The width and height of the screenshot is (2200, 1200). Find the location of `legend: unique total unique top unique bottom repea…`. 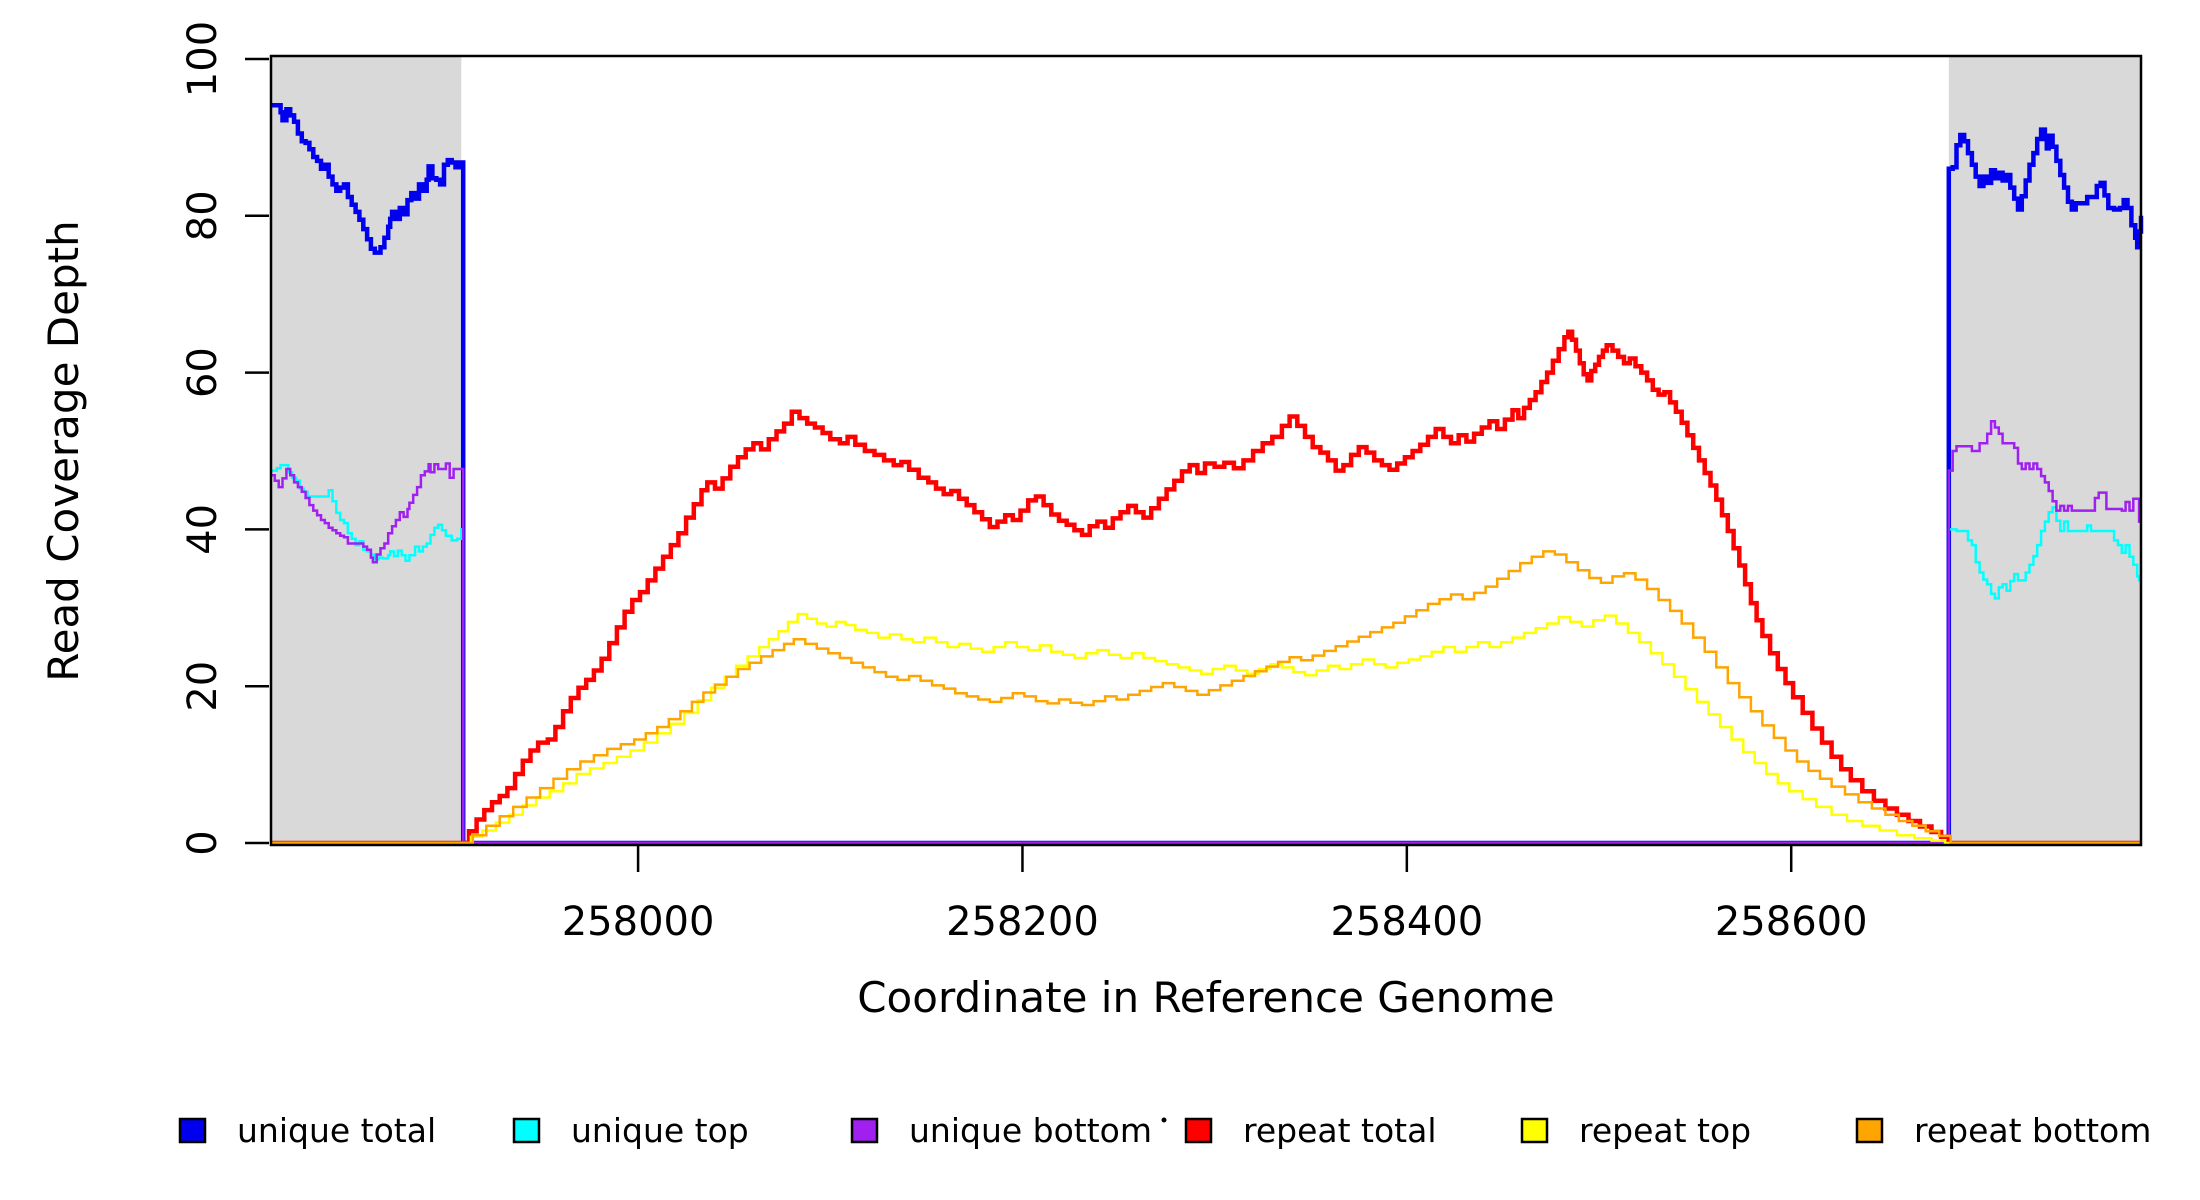

legend: unique total unique top unique bottom repea… is located at coordinates (1164, 1130).